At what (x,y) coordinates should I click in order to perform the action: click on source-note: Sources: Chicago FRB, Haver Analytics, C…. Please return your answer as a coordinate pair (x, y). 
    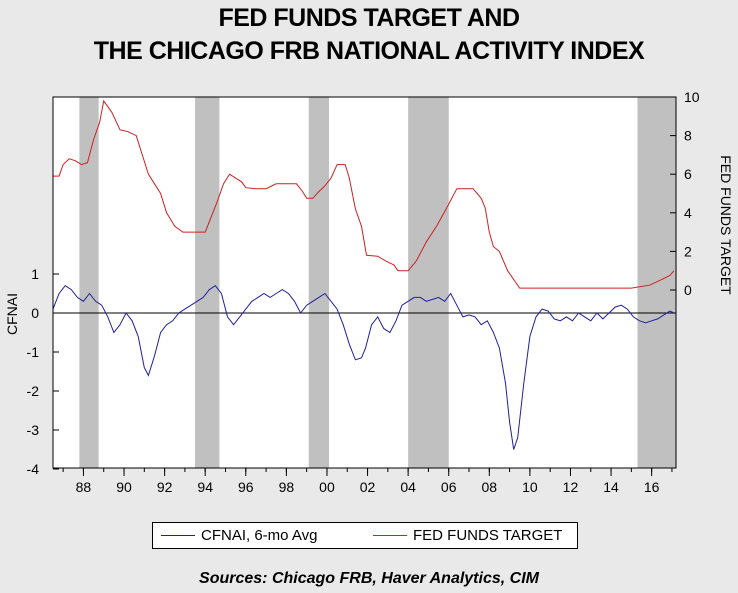
    Looking at the image, I should click on (369, 578).